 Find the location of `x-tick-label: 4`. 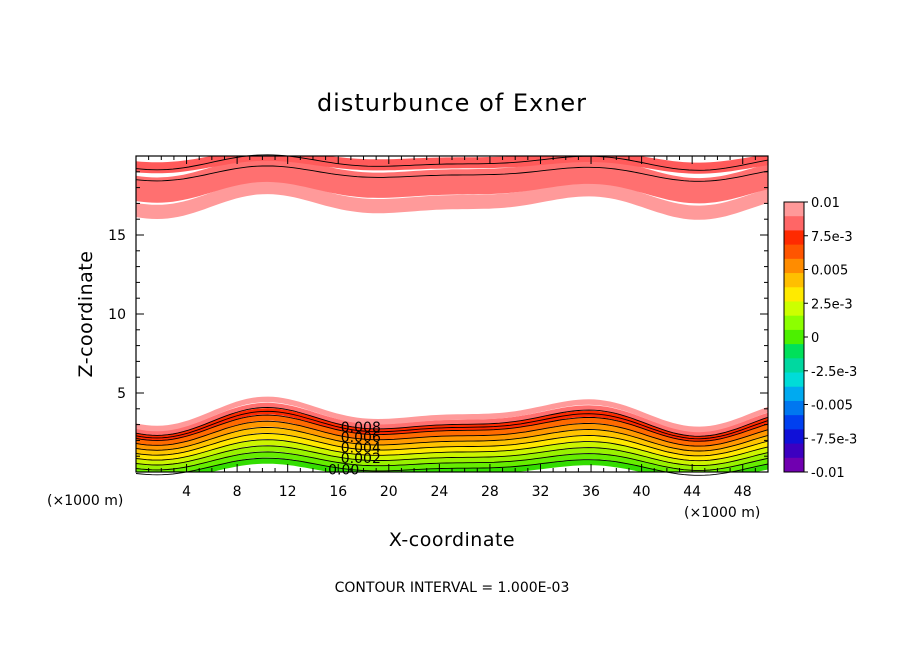

x-tick-label: 4 is located at coordinates (186, 492).